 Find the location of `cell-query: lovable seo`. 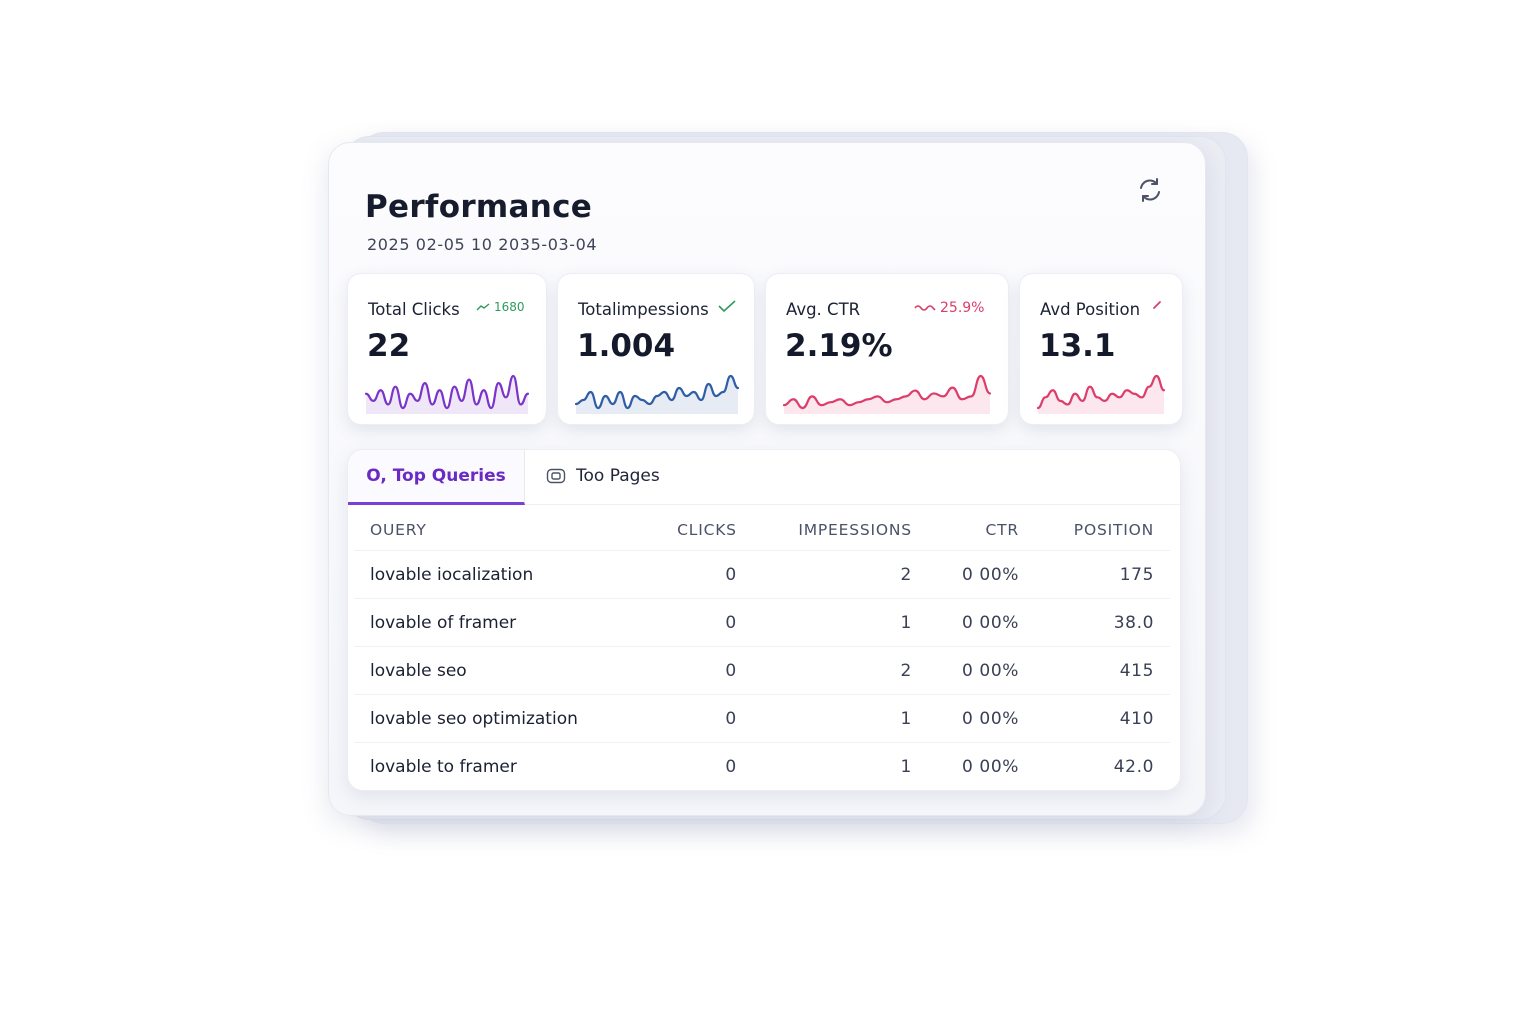

cell-query: lovable seo is located at coordinates (498, 670).